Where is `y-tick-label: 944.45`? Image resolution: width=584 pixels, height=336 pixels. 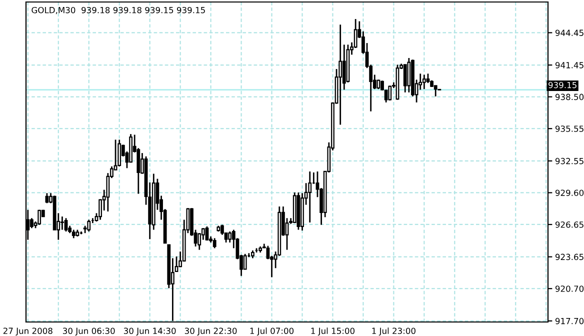 y-tick-label: 944.45 is located at coordinates (569, 33).